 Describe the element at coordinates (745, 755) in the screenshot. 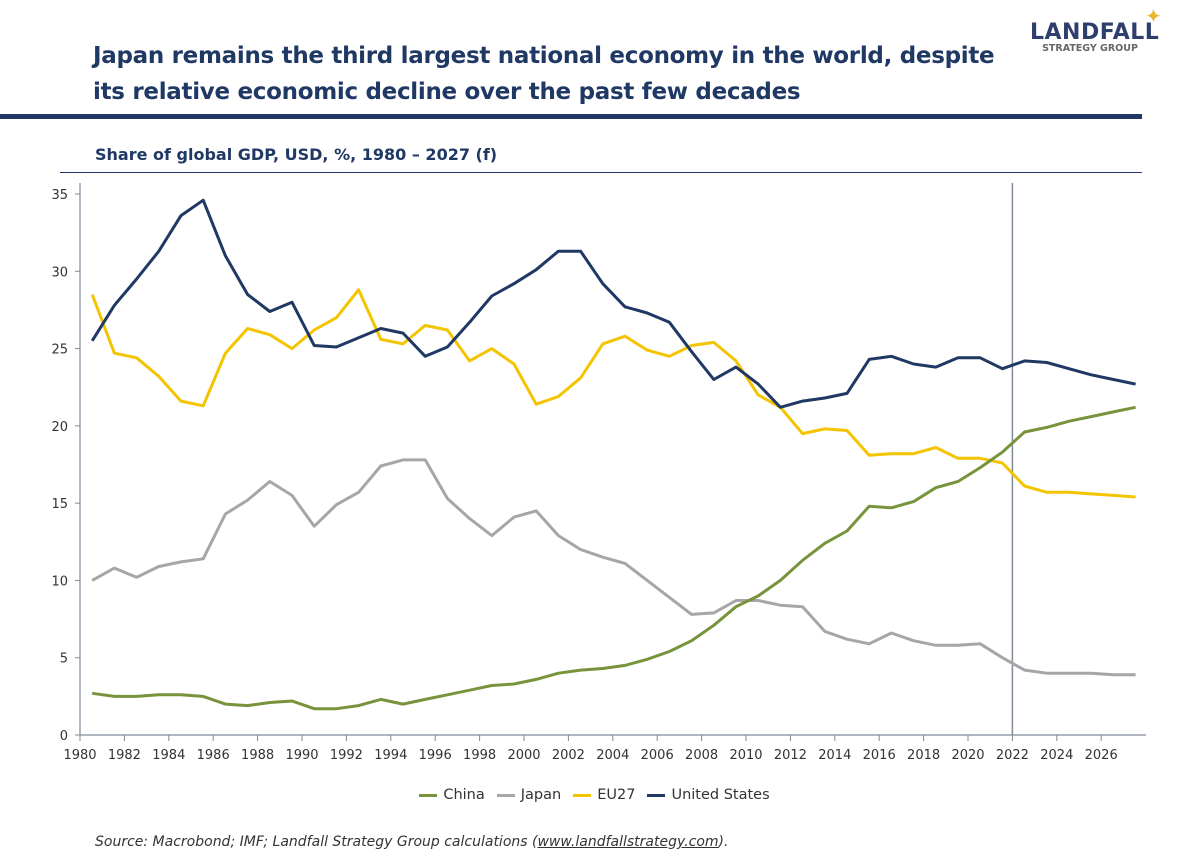

I see `x-tick-label: 2010` at that location.